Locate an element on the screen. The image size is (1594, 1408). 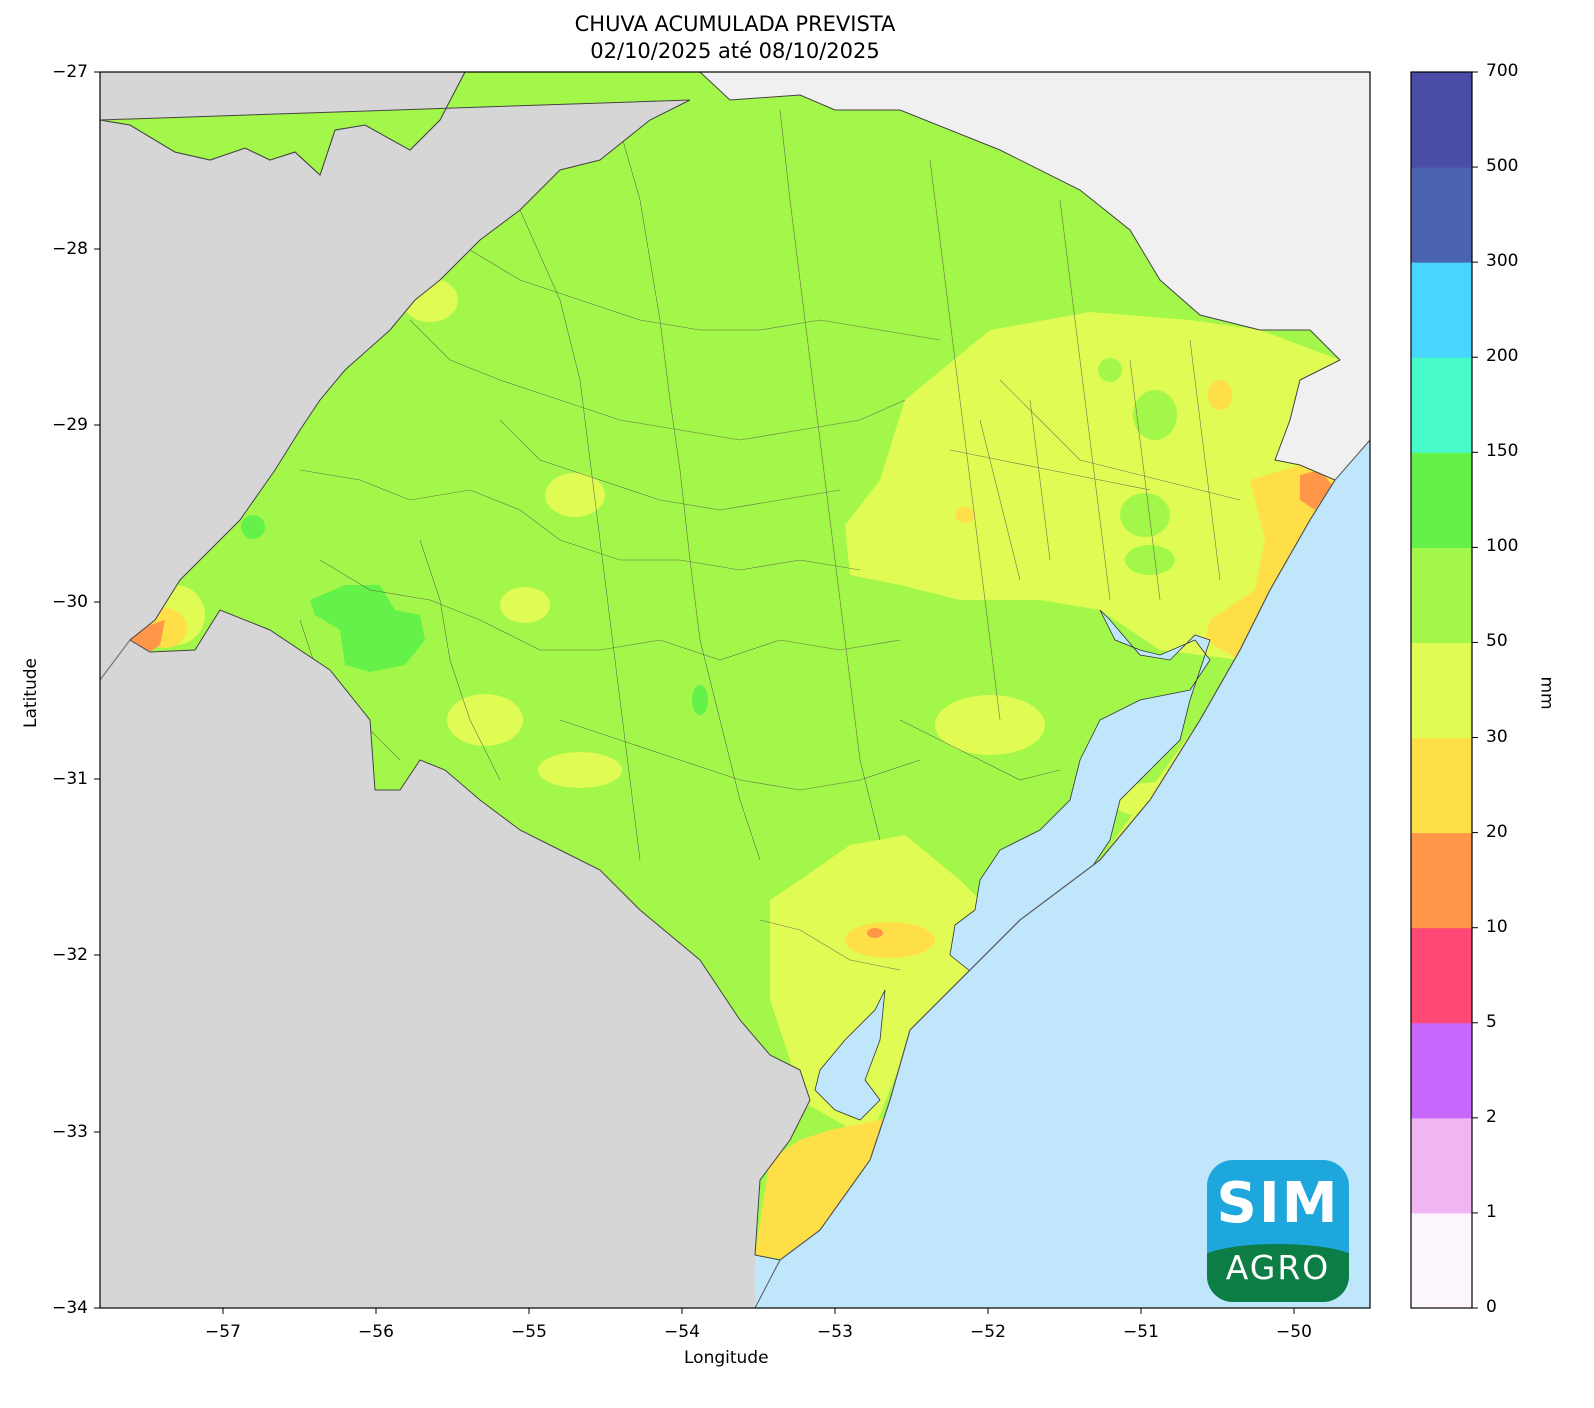
y-tick-label: −34 is located at coordinates (70, 1308).